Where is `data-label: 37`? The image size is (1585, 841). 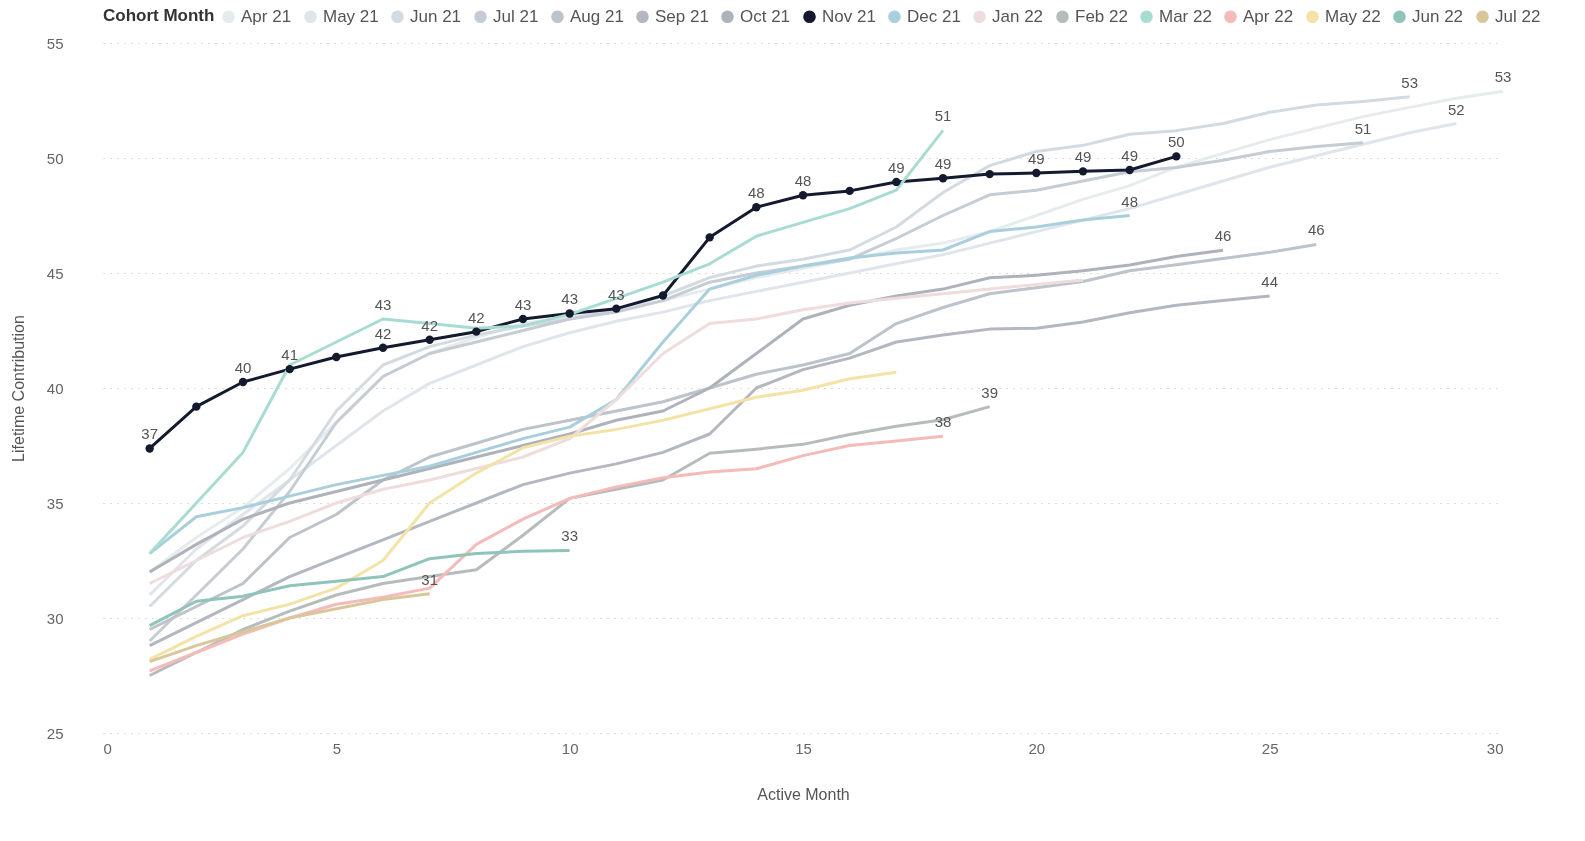 data-label: 37 is located at coordinates (150, 434).